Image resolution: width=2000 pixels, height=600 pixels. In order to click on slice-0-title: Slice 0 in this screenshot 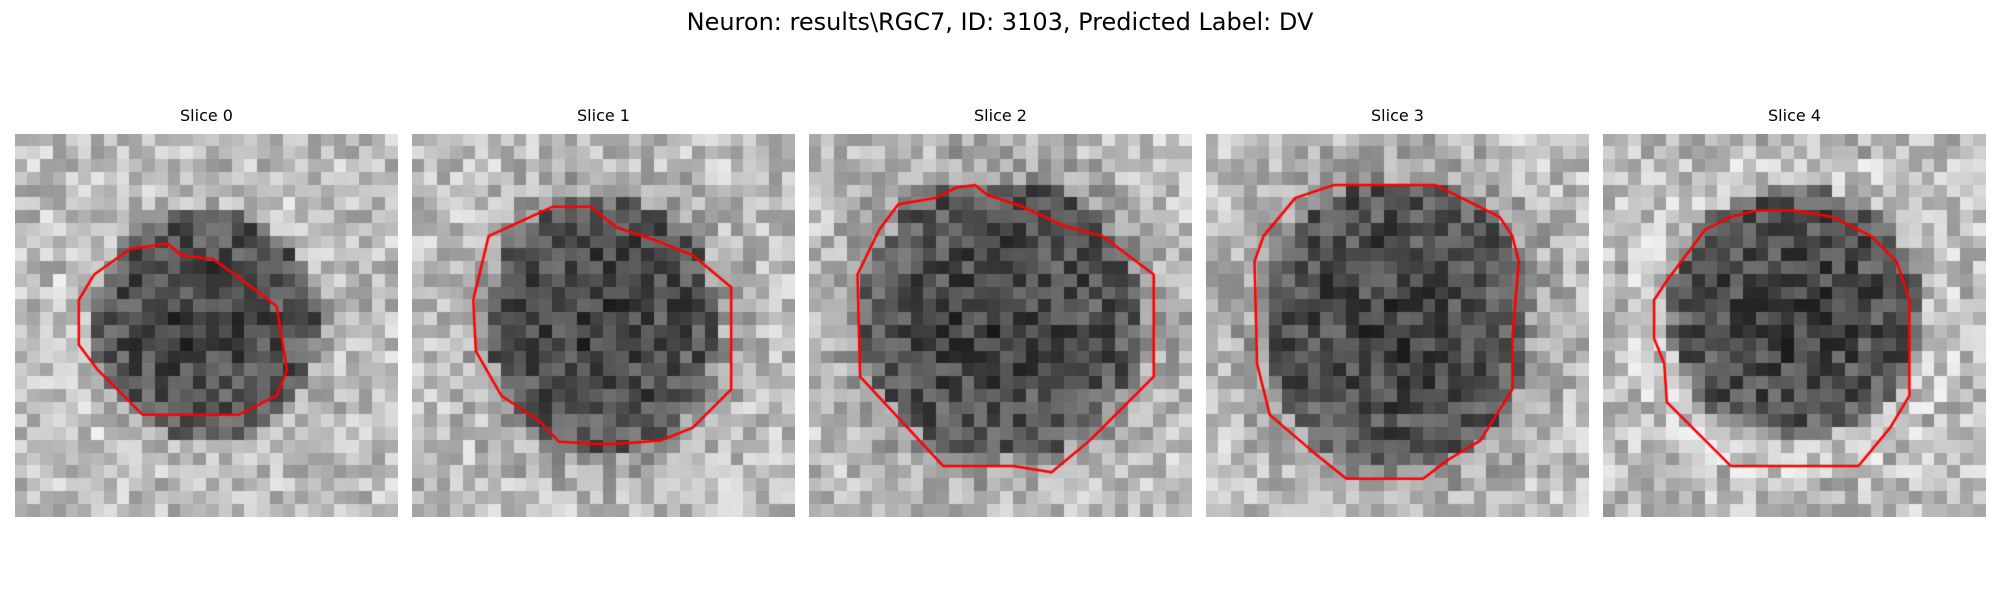, I will do `click(206, 115)`.